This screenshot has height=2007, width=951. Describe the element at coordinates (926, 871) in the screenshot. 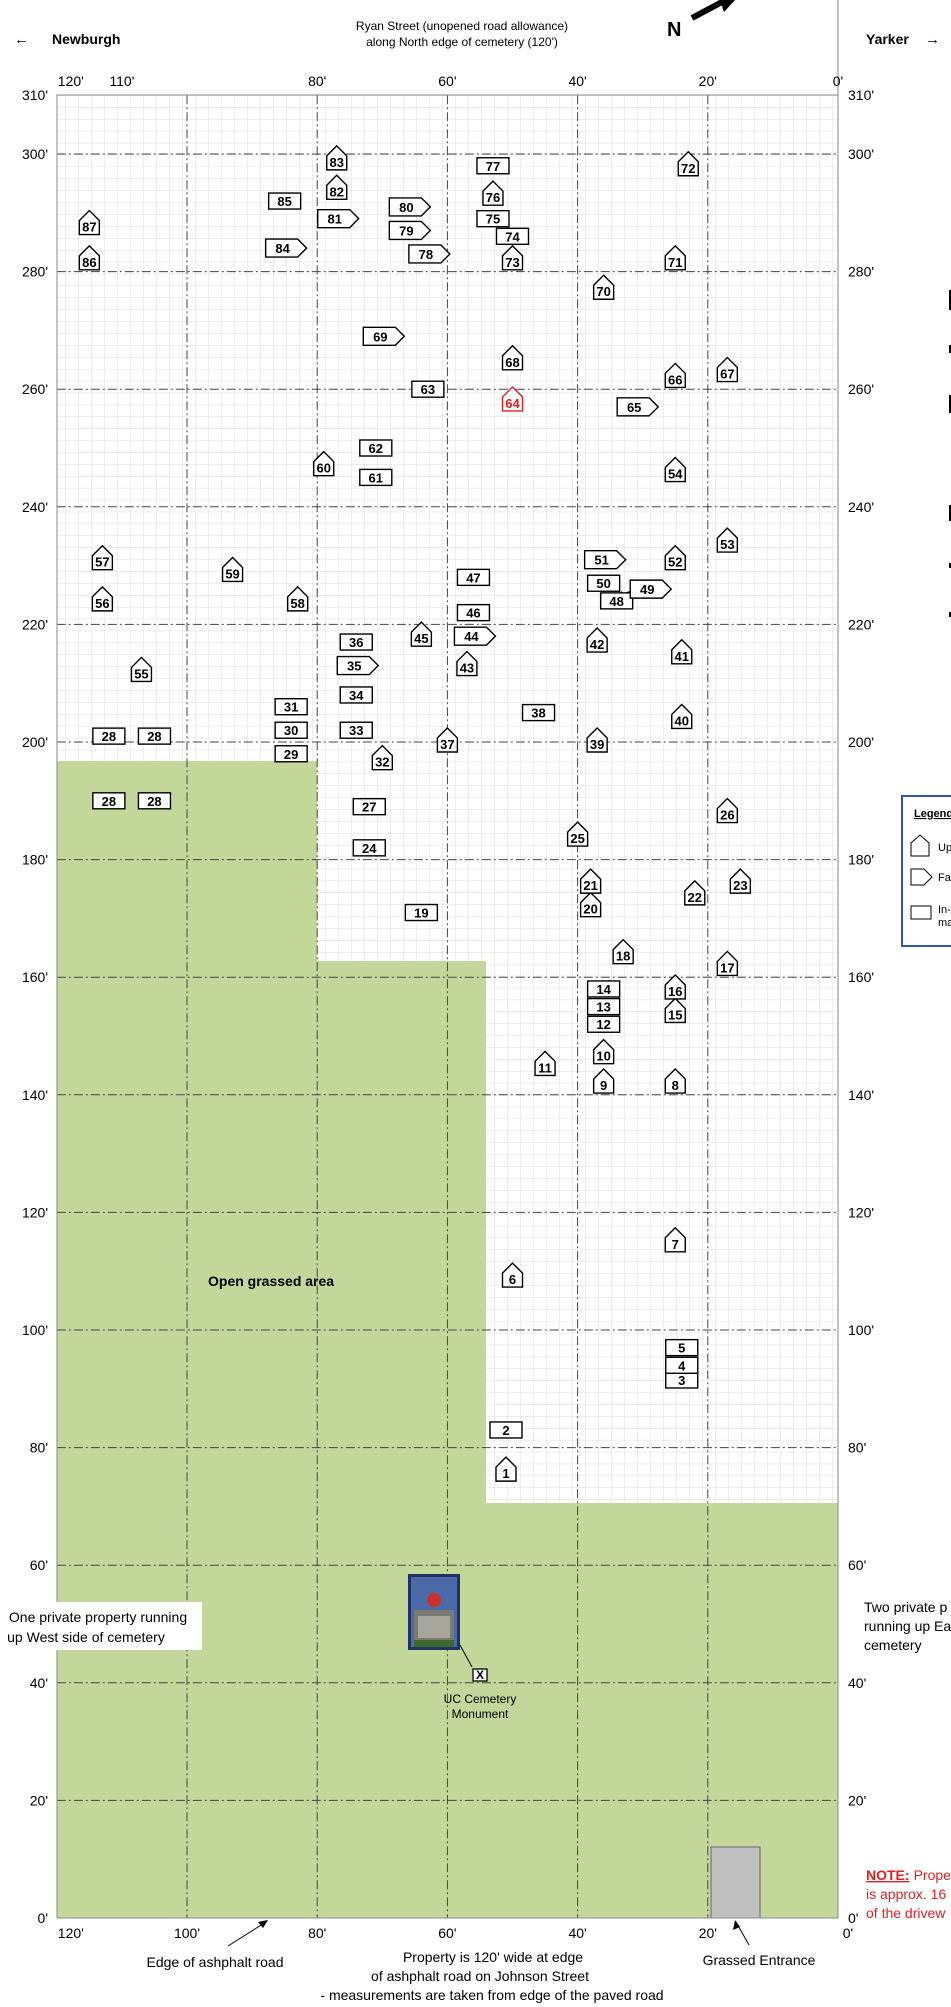

I see `legend-box: Legend Up Fa In- ma` at that location.